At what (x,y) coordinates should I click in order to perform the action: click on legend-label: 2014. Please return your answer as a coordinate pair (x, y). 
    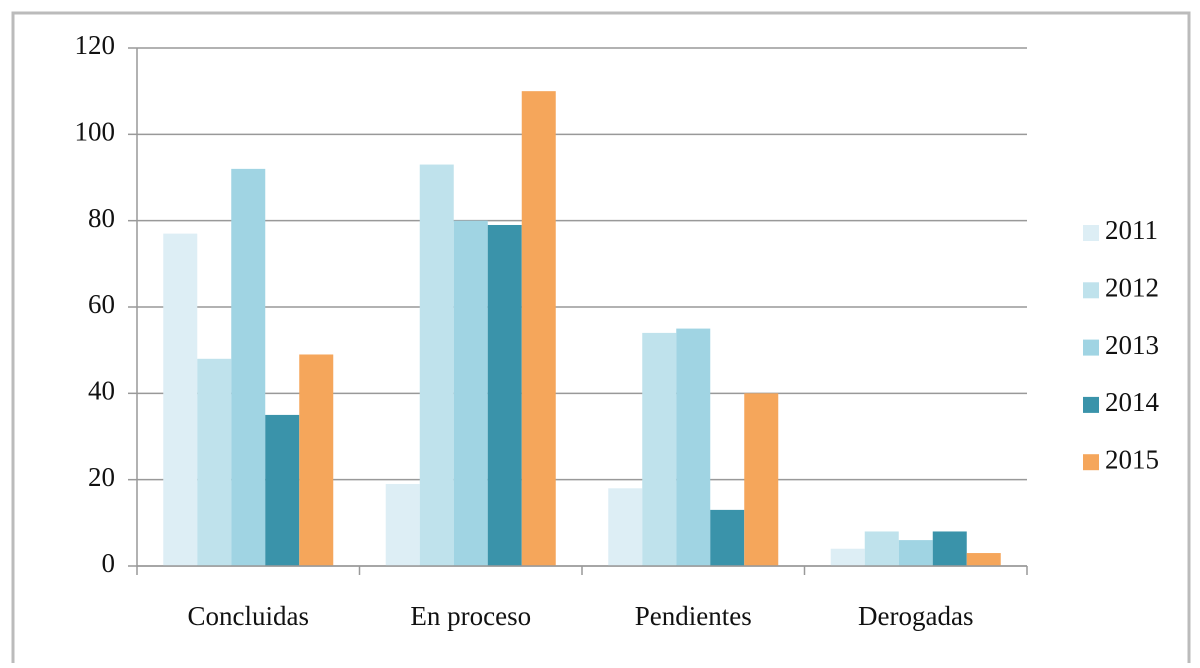
    Looking at the image, I should click on (1132, 402).